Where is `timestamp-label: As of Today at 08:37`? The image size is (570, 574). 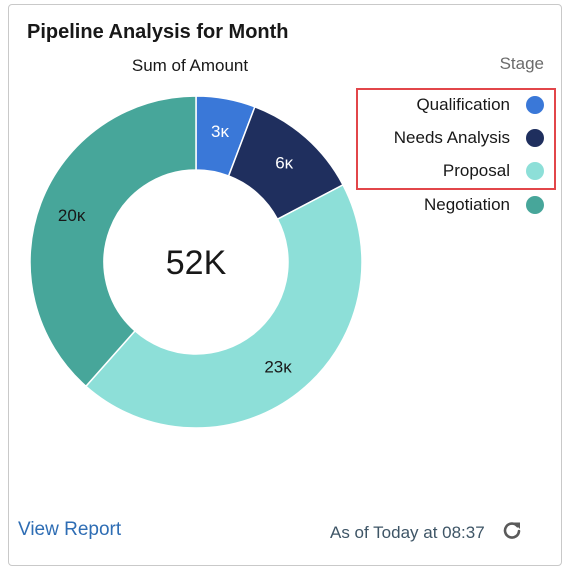
timestamp-label: As of Today at 08:37 is located at coordinates (407, 532).